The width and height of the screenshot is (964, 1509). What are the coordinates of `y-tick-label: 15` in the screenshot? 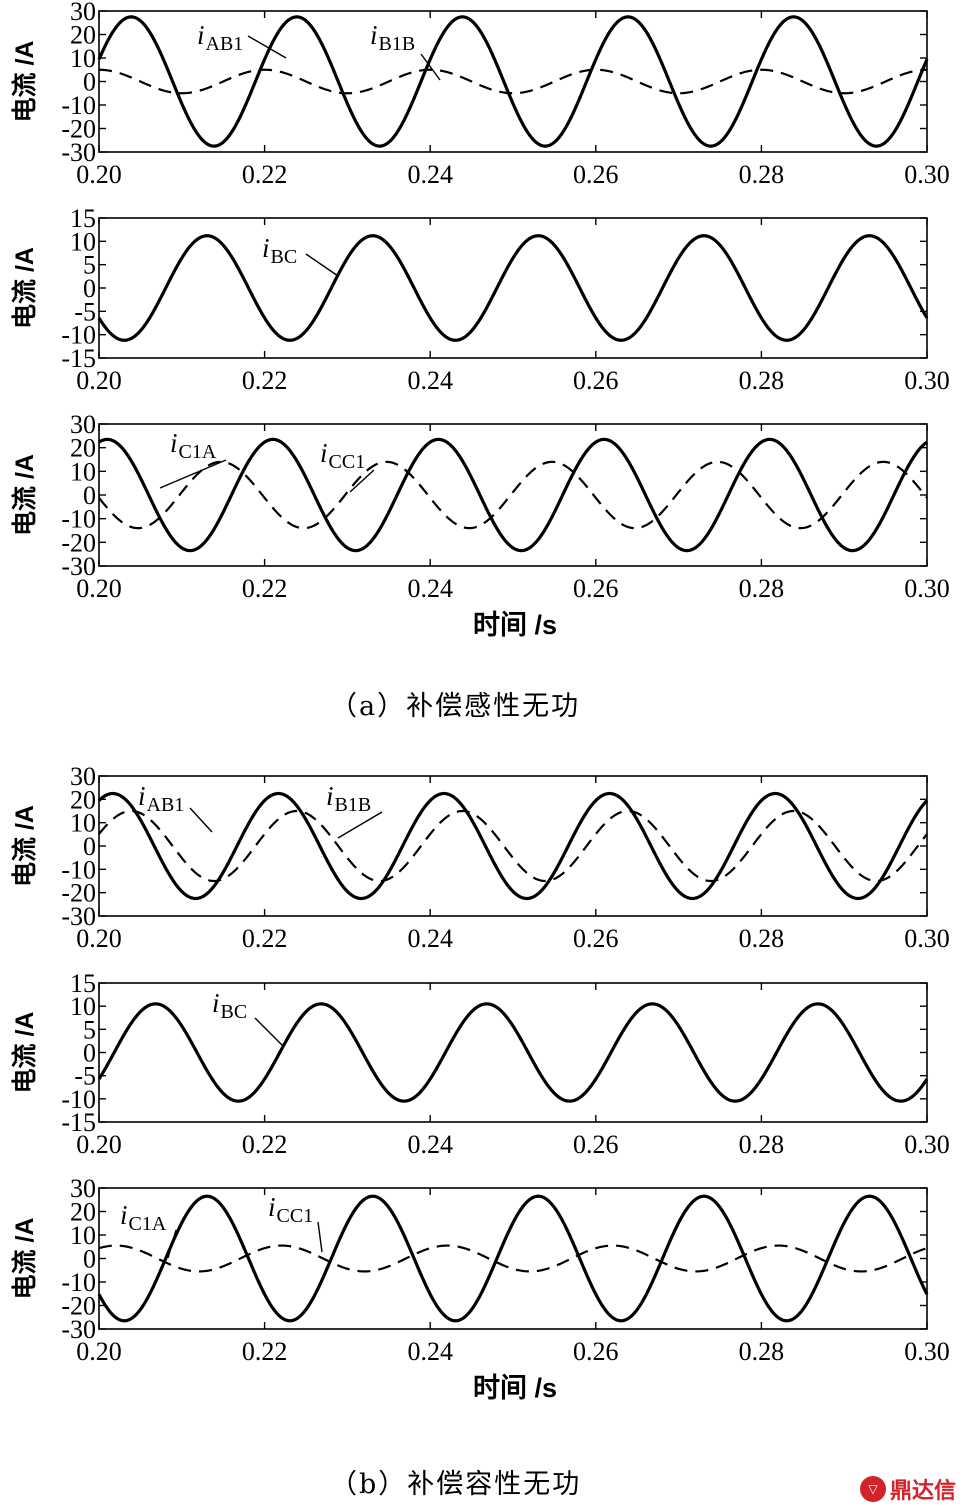 It's located at (83, 218).